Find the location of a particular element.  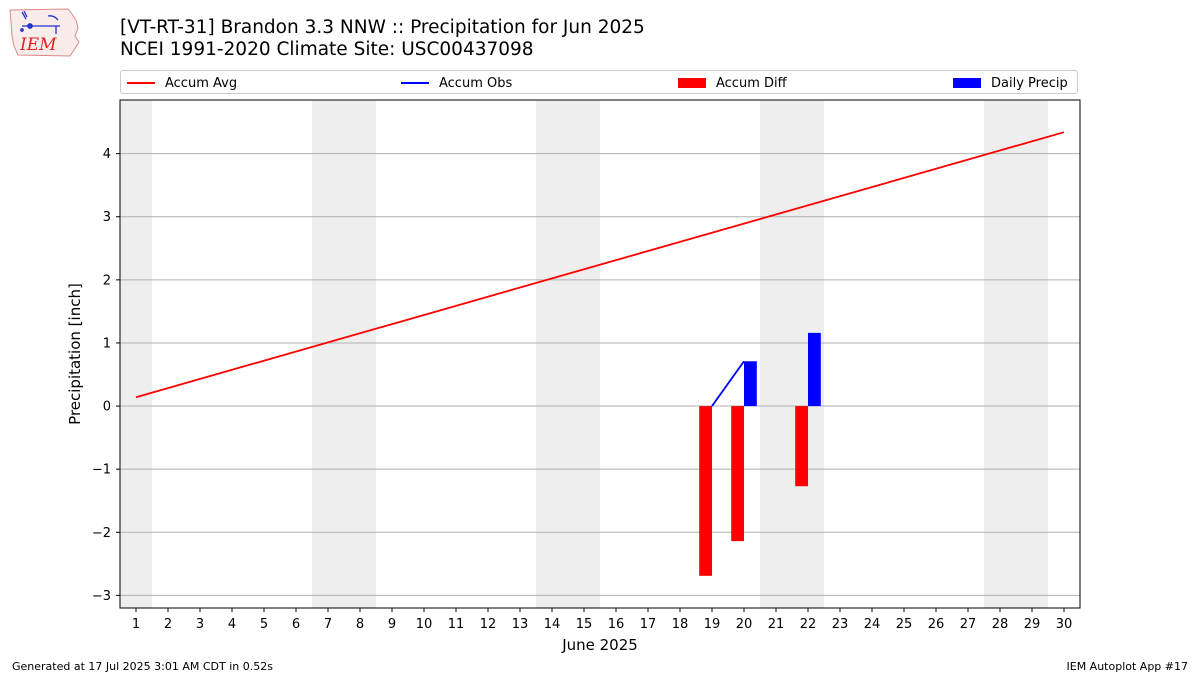

legend-swatch-accum-avg is located at coordinates (141, 83).